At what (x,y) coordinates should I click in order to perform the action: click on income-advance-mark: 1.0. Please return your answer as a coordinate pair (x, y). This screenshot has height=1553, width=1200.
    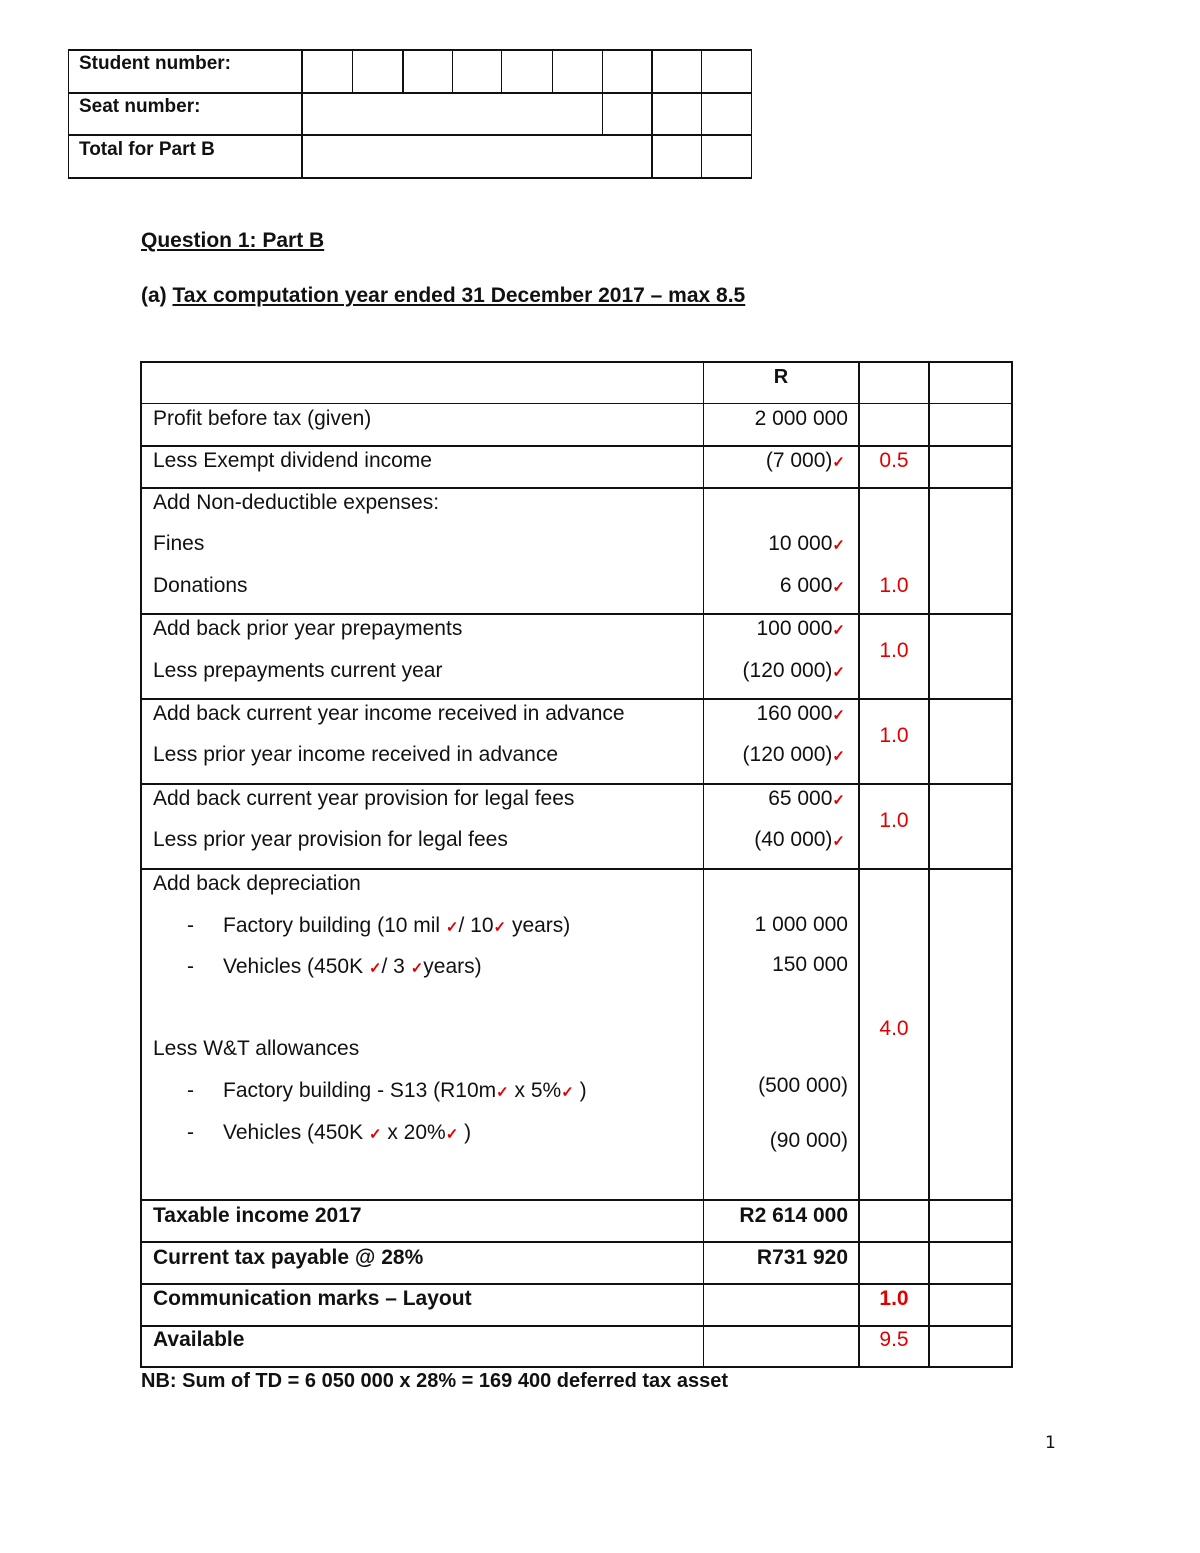
    Looking at the image, I should click on (894, 735).